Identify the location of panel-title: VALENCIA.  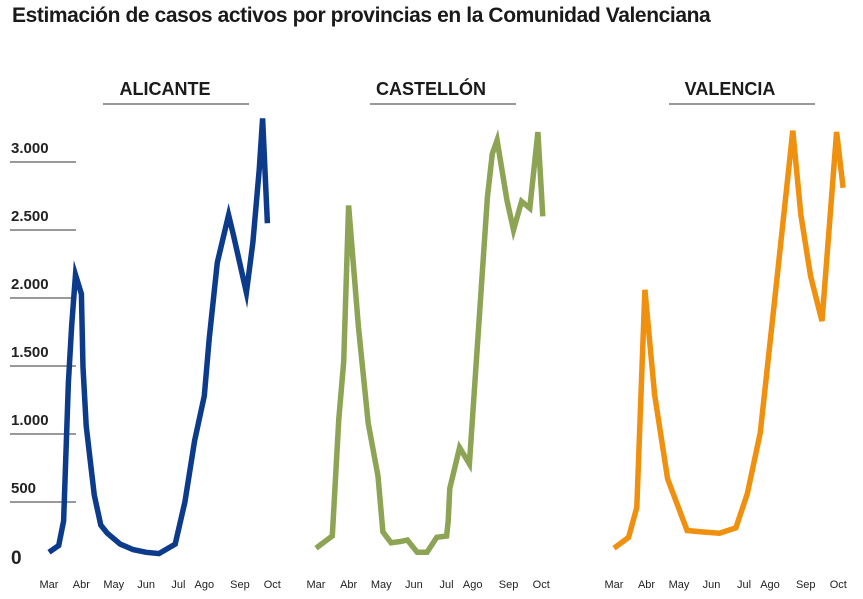
(730, 89).